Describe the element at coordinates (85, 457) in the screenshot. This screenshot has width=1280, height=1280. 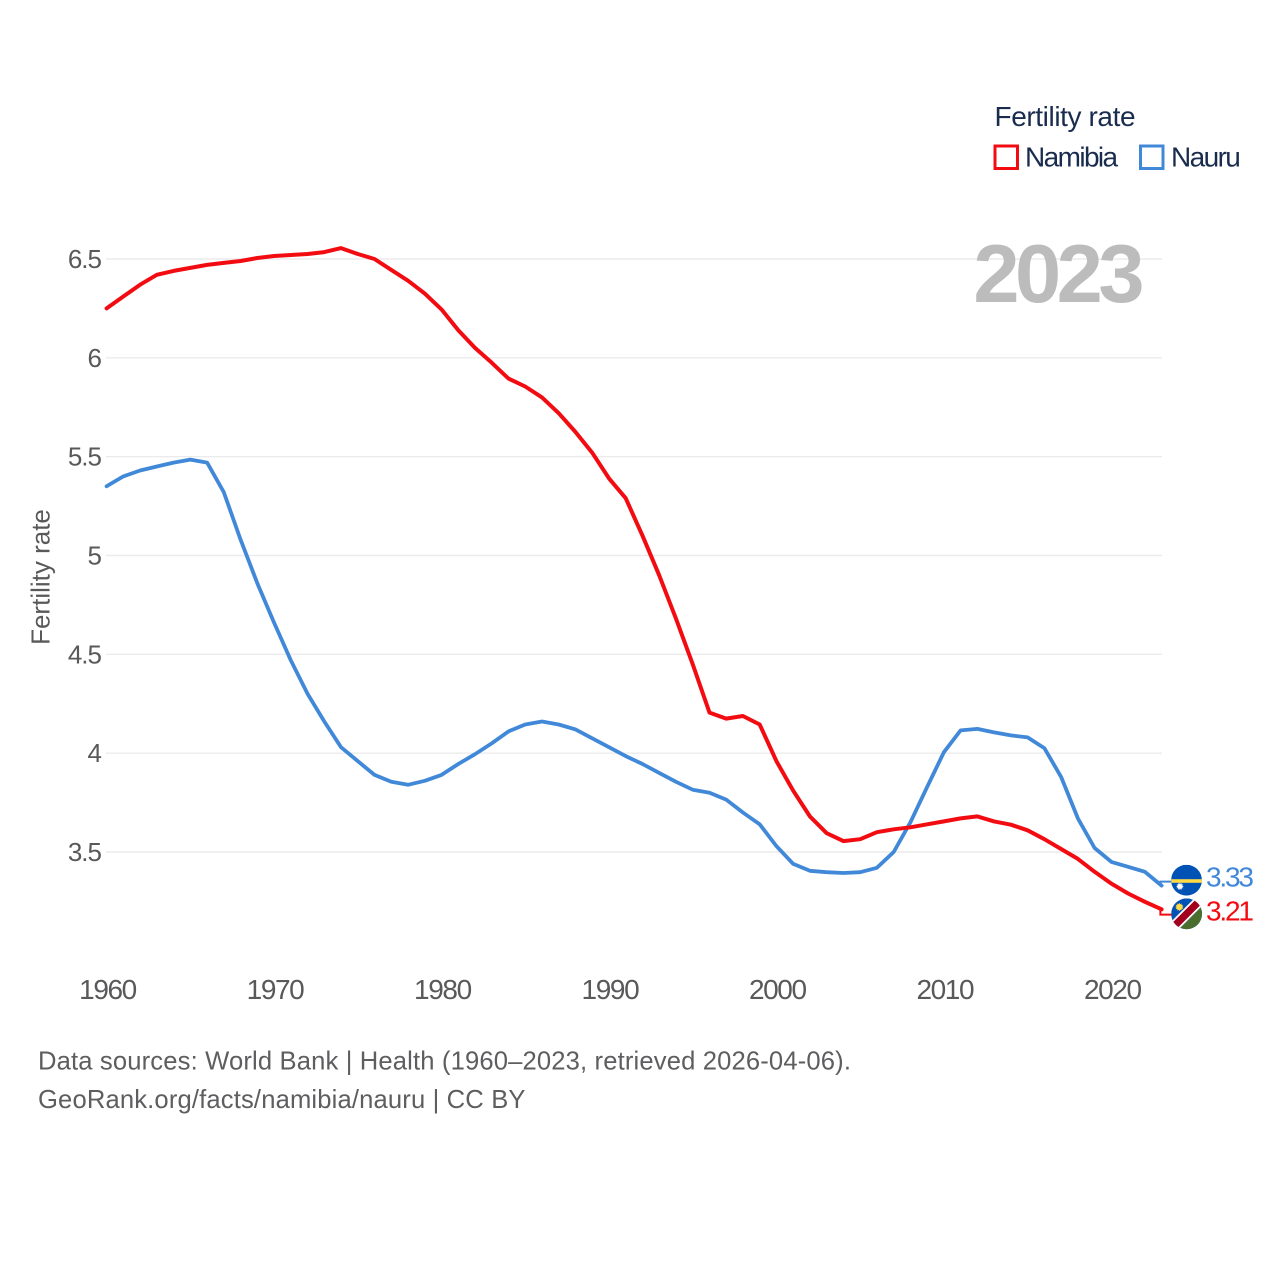
I see `svg-text: 5.5` at that location.